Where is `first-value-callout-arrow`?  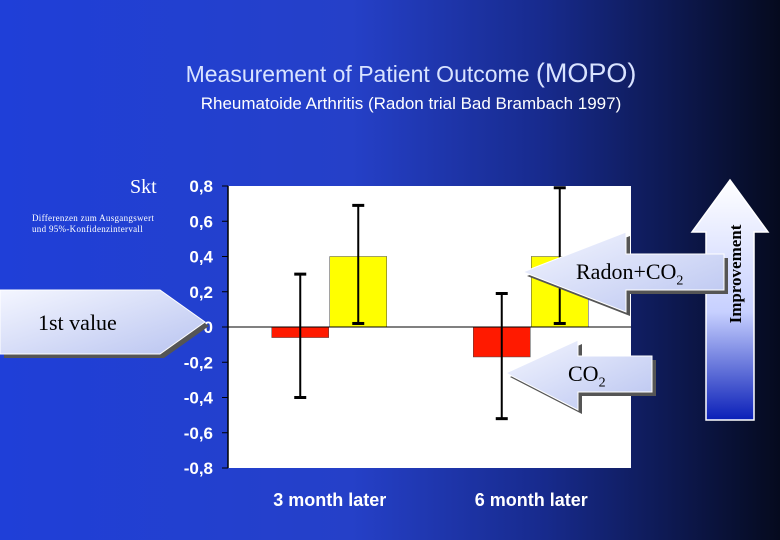 first-value-callout-arrow is located at coordinates (104, 323).